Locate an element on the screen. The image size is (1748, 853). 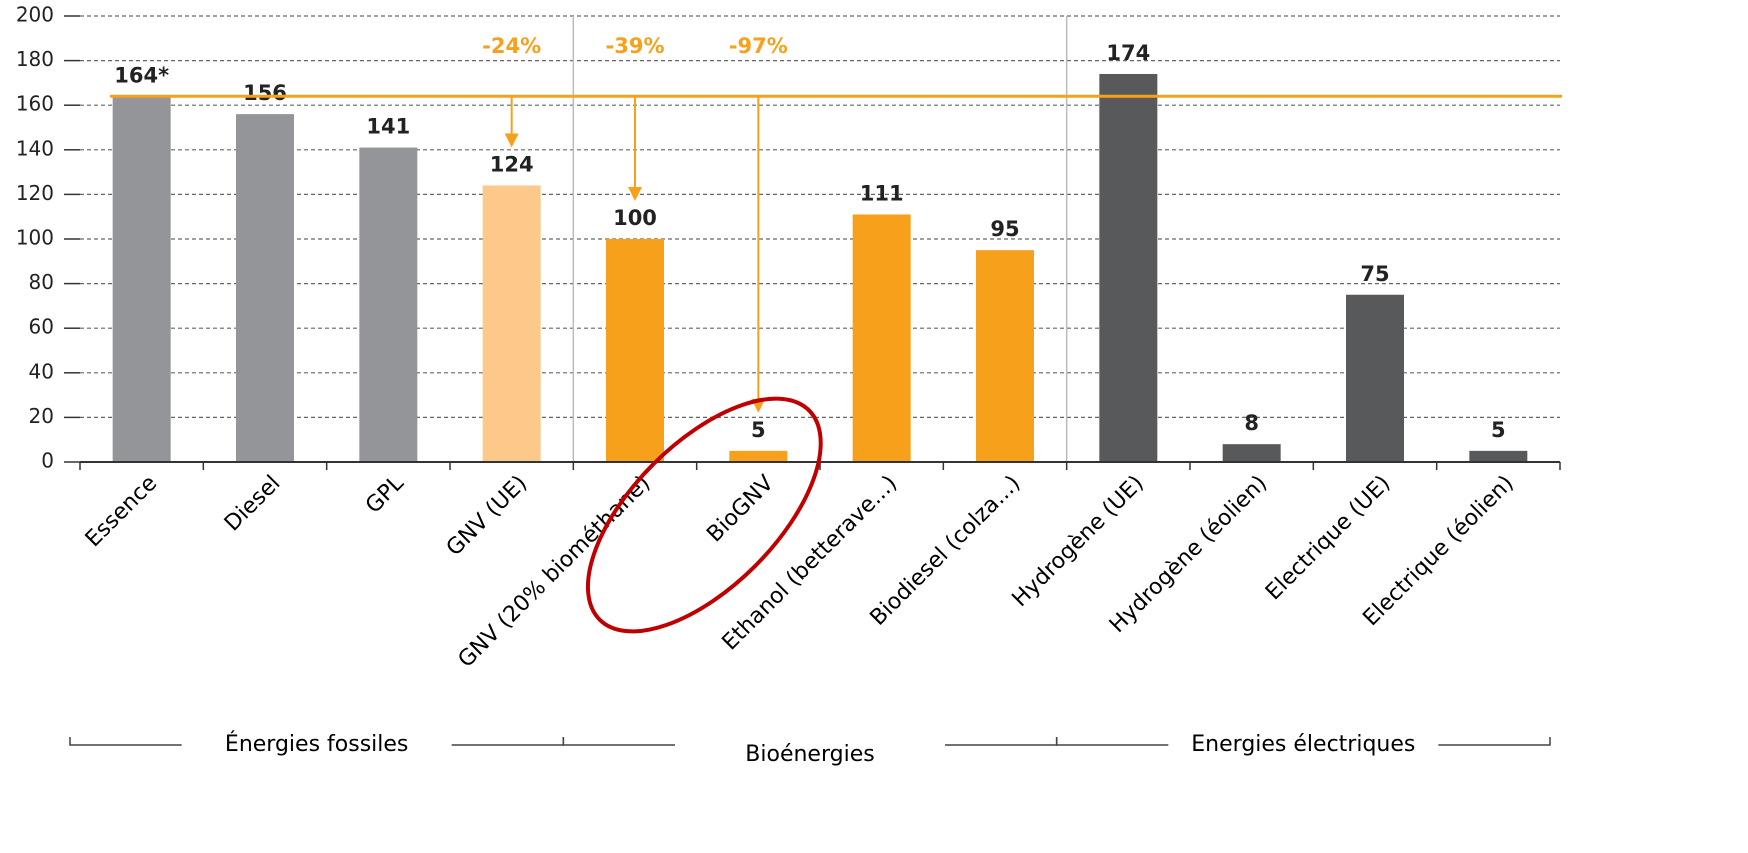
y-tick-label: 80 is located at coordinates (41, 282).